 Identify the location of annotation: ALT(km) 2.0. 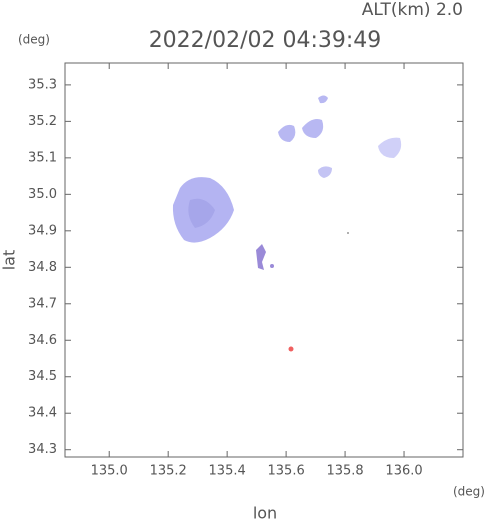
(412, 10).